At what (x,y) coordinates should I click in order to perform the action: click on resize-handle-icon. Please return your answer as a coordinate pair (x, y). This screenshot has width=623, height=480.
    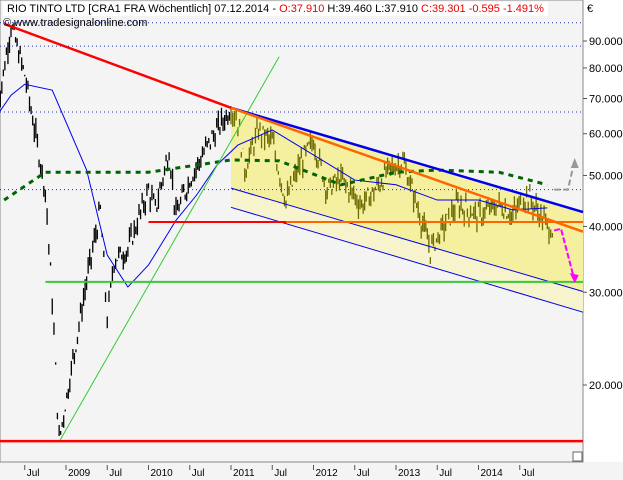
    Looking at the image, I should click on (577, 456).